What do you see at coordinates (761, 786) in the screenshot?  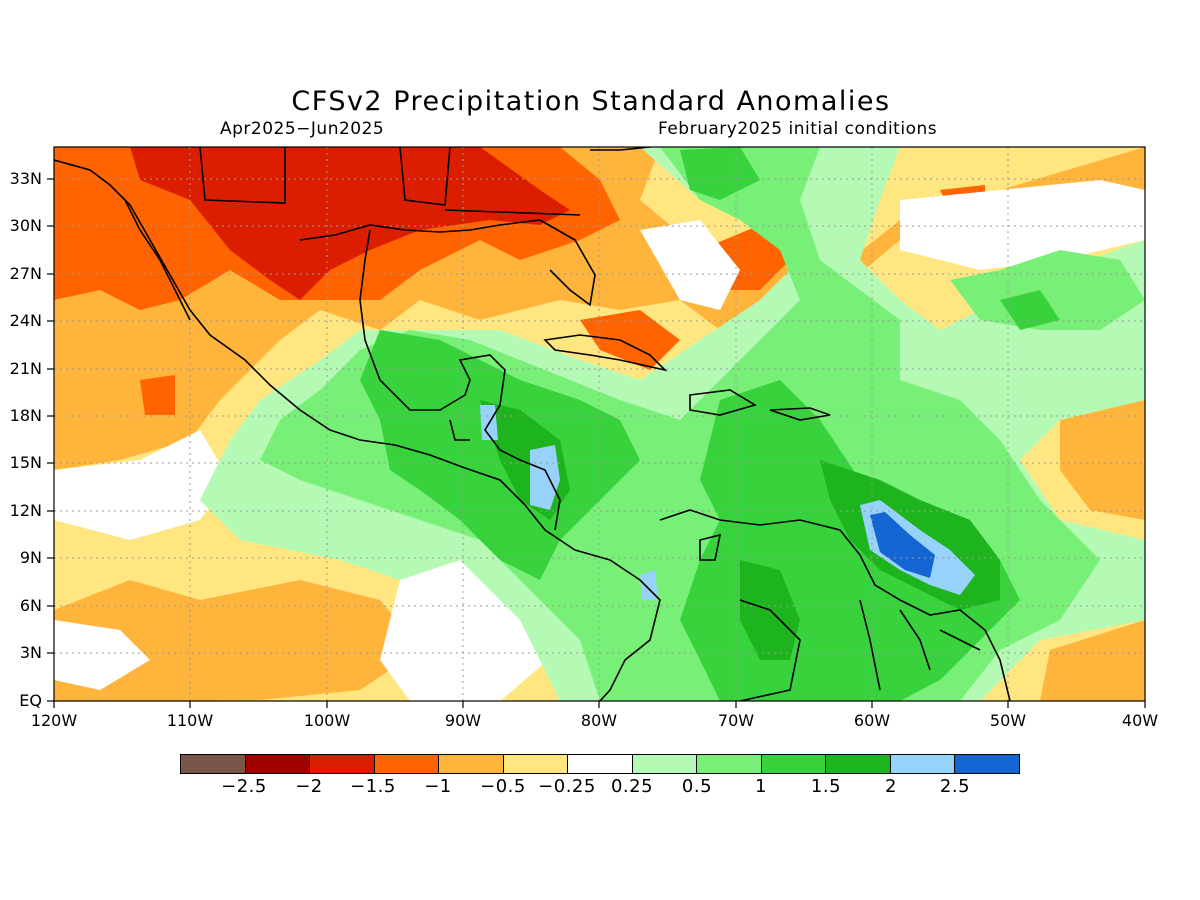 I see `colorbar-label: 1` at bounding box center [761, 786].